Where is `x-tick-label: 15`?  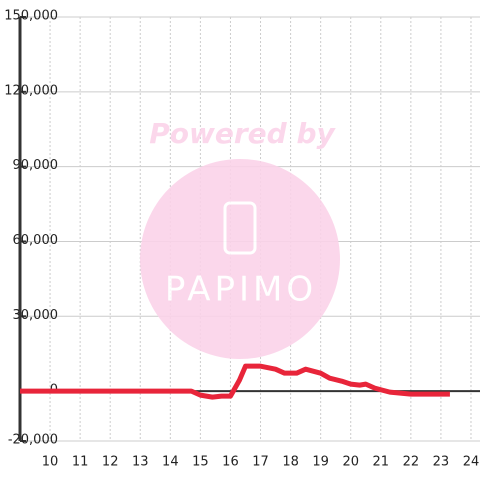 x-tick-label: 15 is located at coordinates (200, 462).